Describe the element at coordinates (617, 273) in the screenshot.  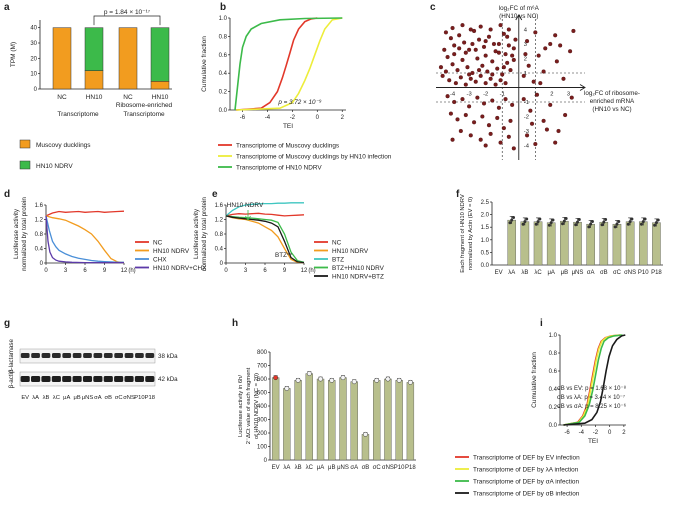
I see `f-category-label: σC` at that location.